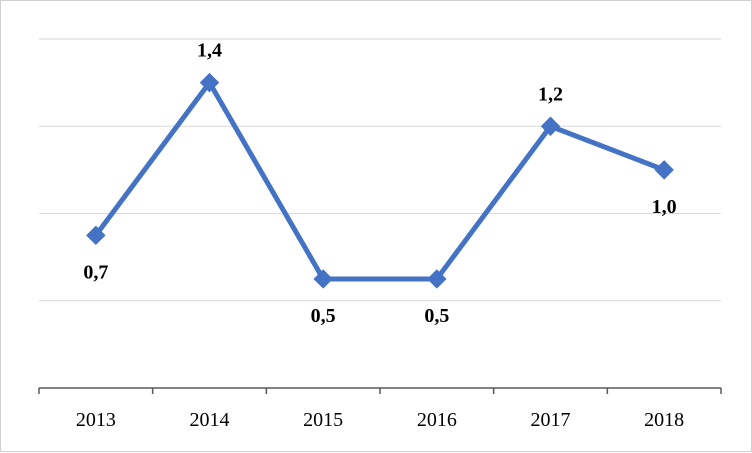  I want to click on x-axis: 2013 2014 2015 2016 2017 2018, so click(380, 409).